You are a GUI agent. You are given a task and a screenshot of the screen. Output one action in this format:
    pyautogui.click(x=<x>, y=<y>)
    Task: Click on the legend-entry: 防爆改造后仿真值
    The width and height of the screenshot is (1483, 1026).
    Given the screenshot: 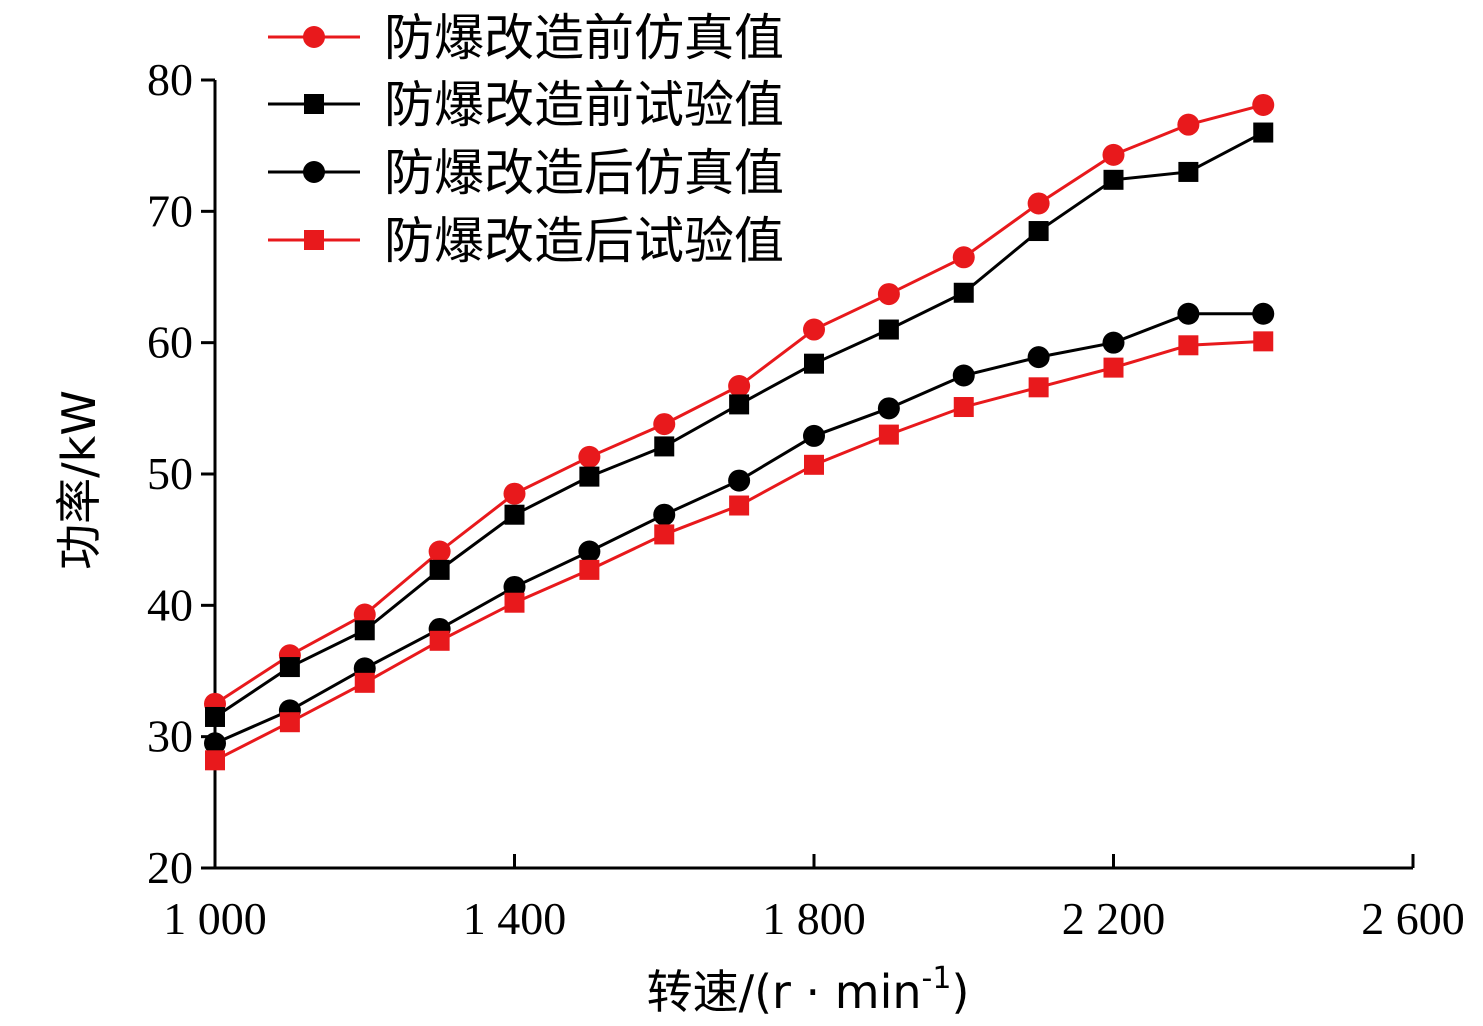 What is the action you would take?
    pyautogui.click(x=526, y=173)
    